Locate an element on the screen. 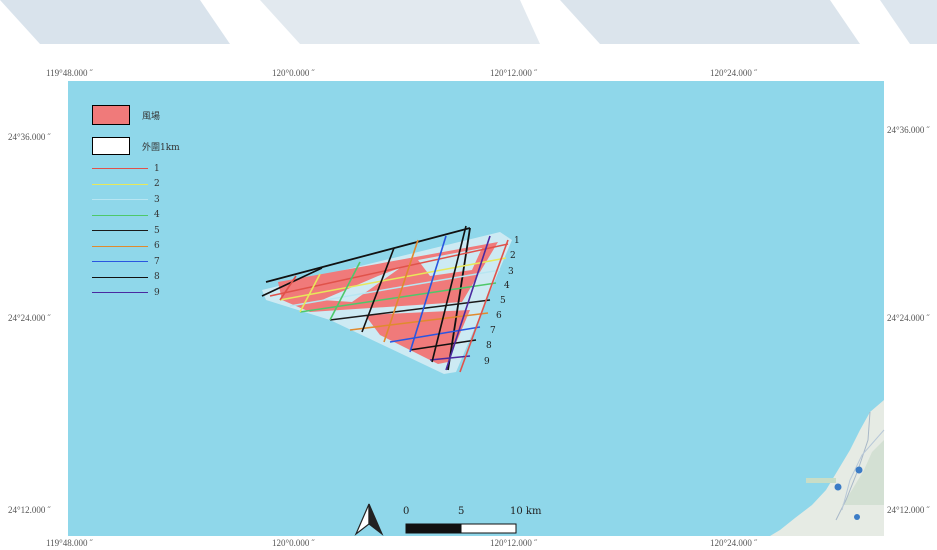 The image size is (937, 550). scale-label-0: 0 is located at coordinates (406, 511).